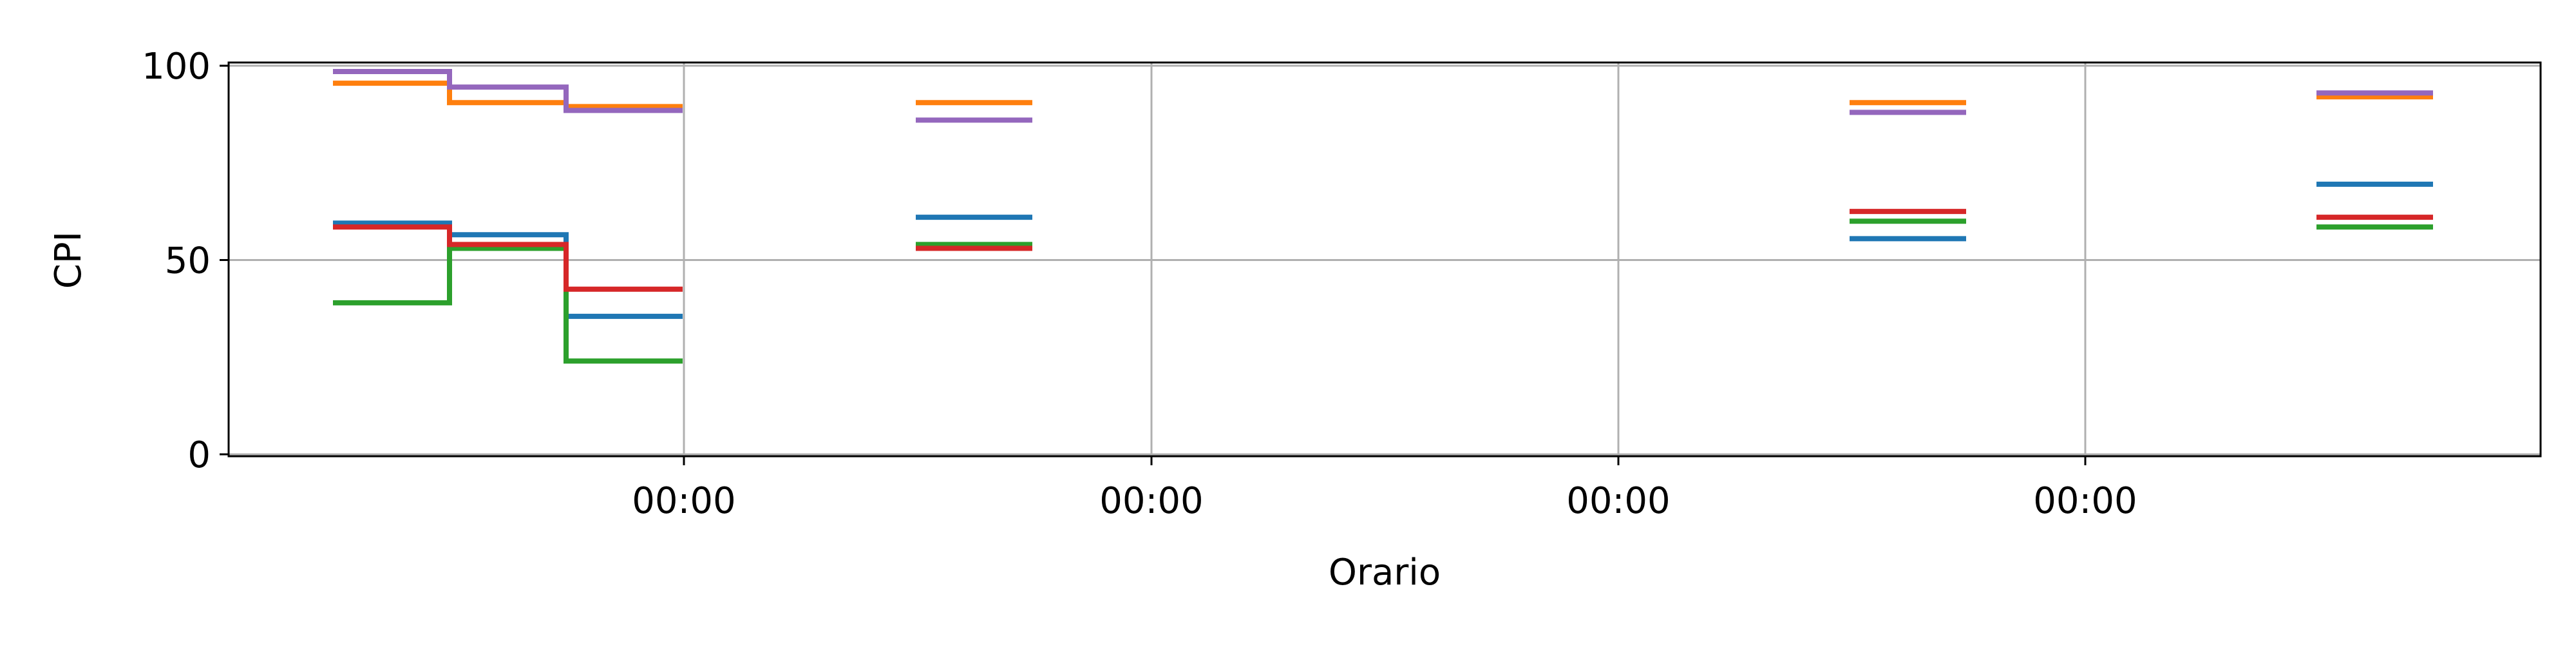 The width and height of the screenshot is (2576, 647). I want to click on series-3-group-0-line, so click(508, 258).